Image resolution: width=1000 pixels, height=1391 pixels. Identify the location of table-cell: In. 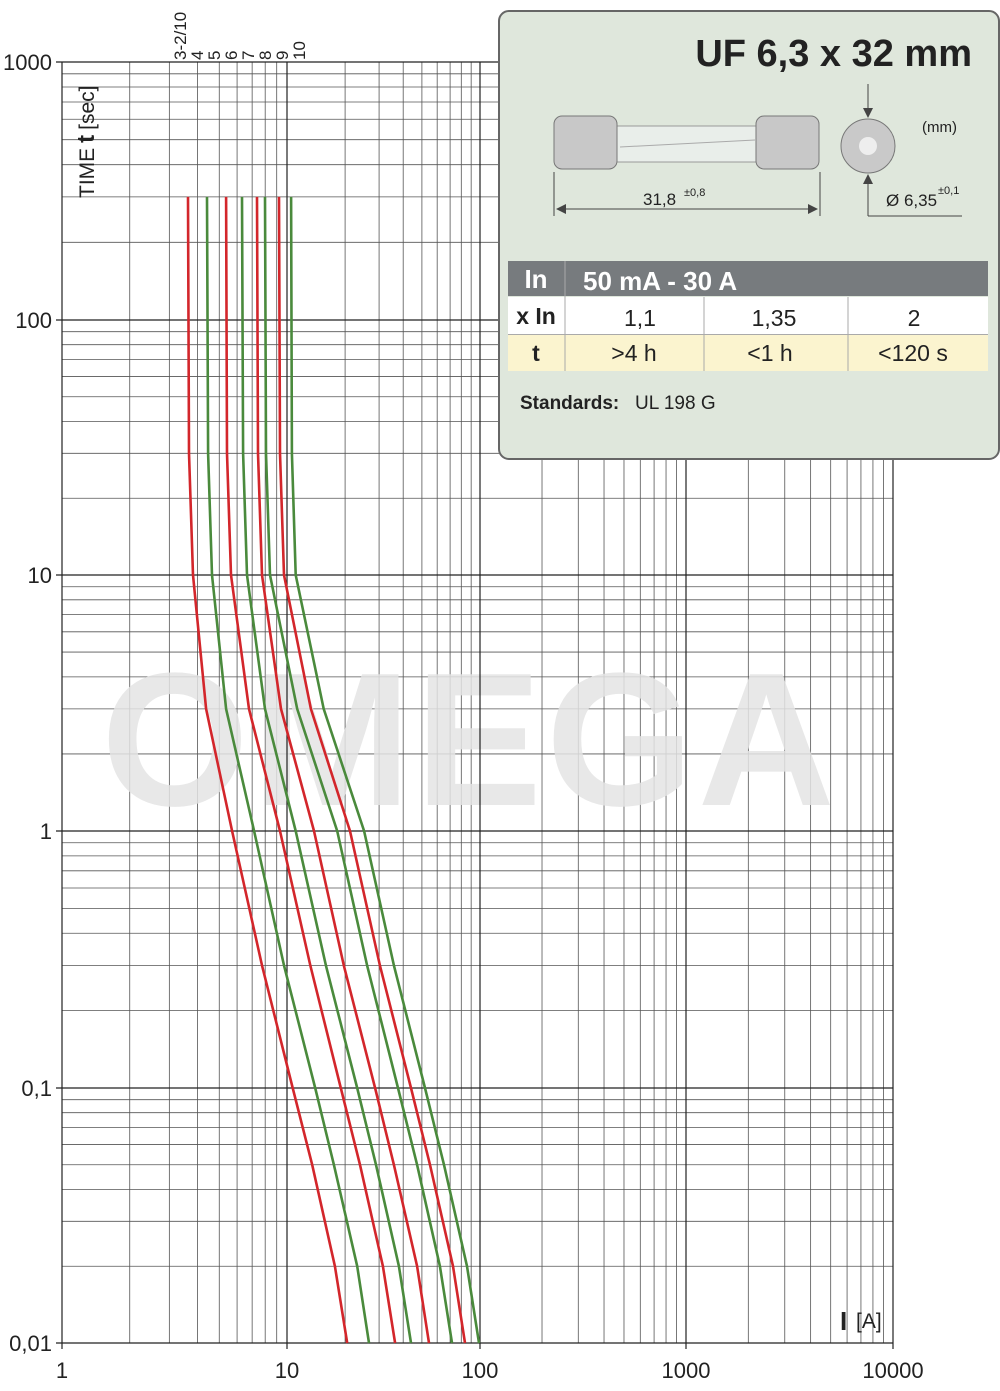
(535, 279).